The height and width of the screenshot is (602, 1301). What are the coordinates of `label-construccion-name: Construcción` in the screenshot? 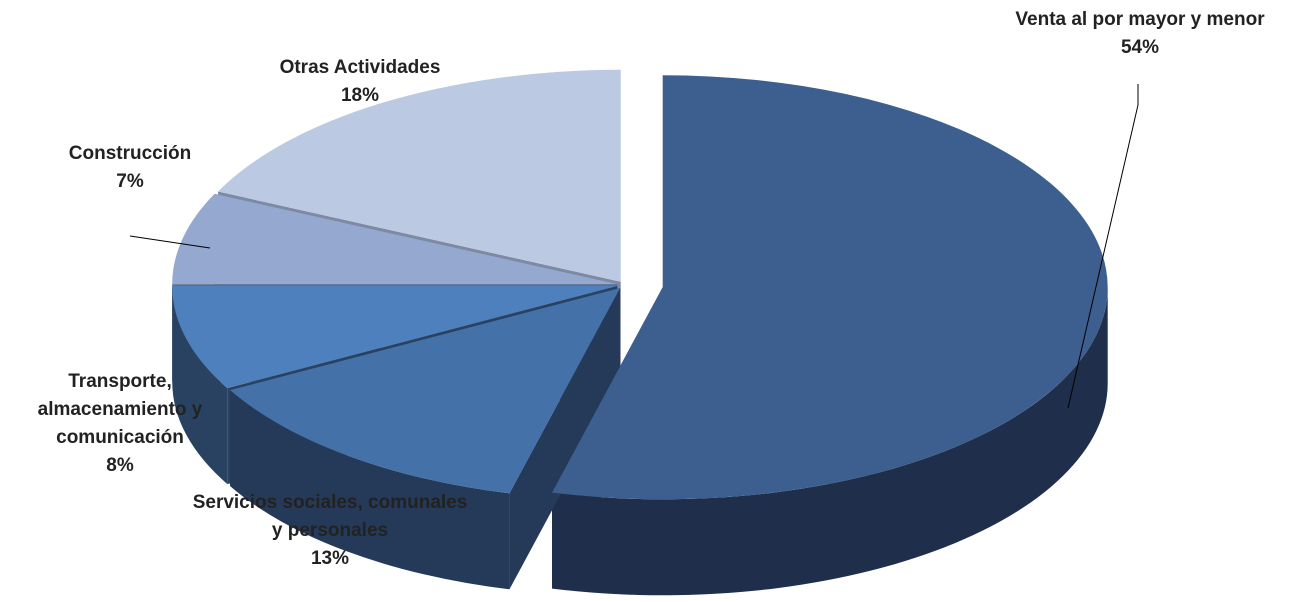 It's located at (130, 153).